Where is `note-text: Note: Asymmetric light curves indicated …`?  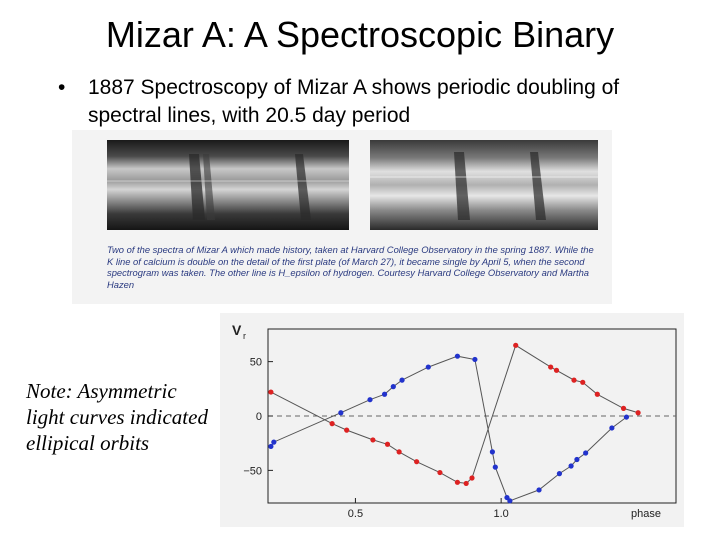 note-text: Note: Asymmetric light curves indicated … is located at coordinates (117, 417).